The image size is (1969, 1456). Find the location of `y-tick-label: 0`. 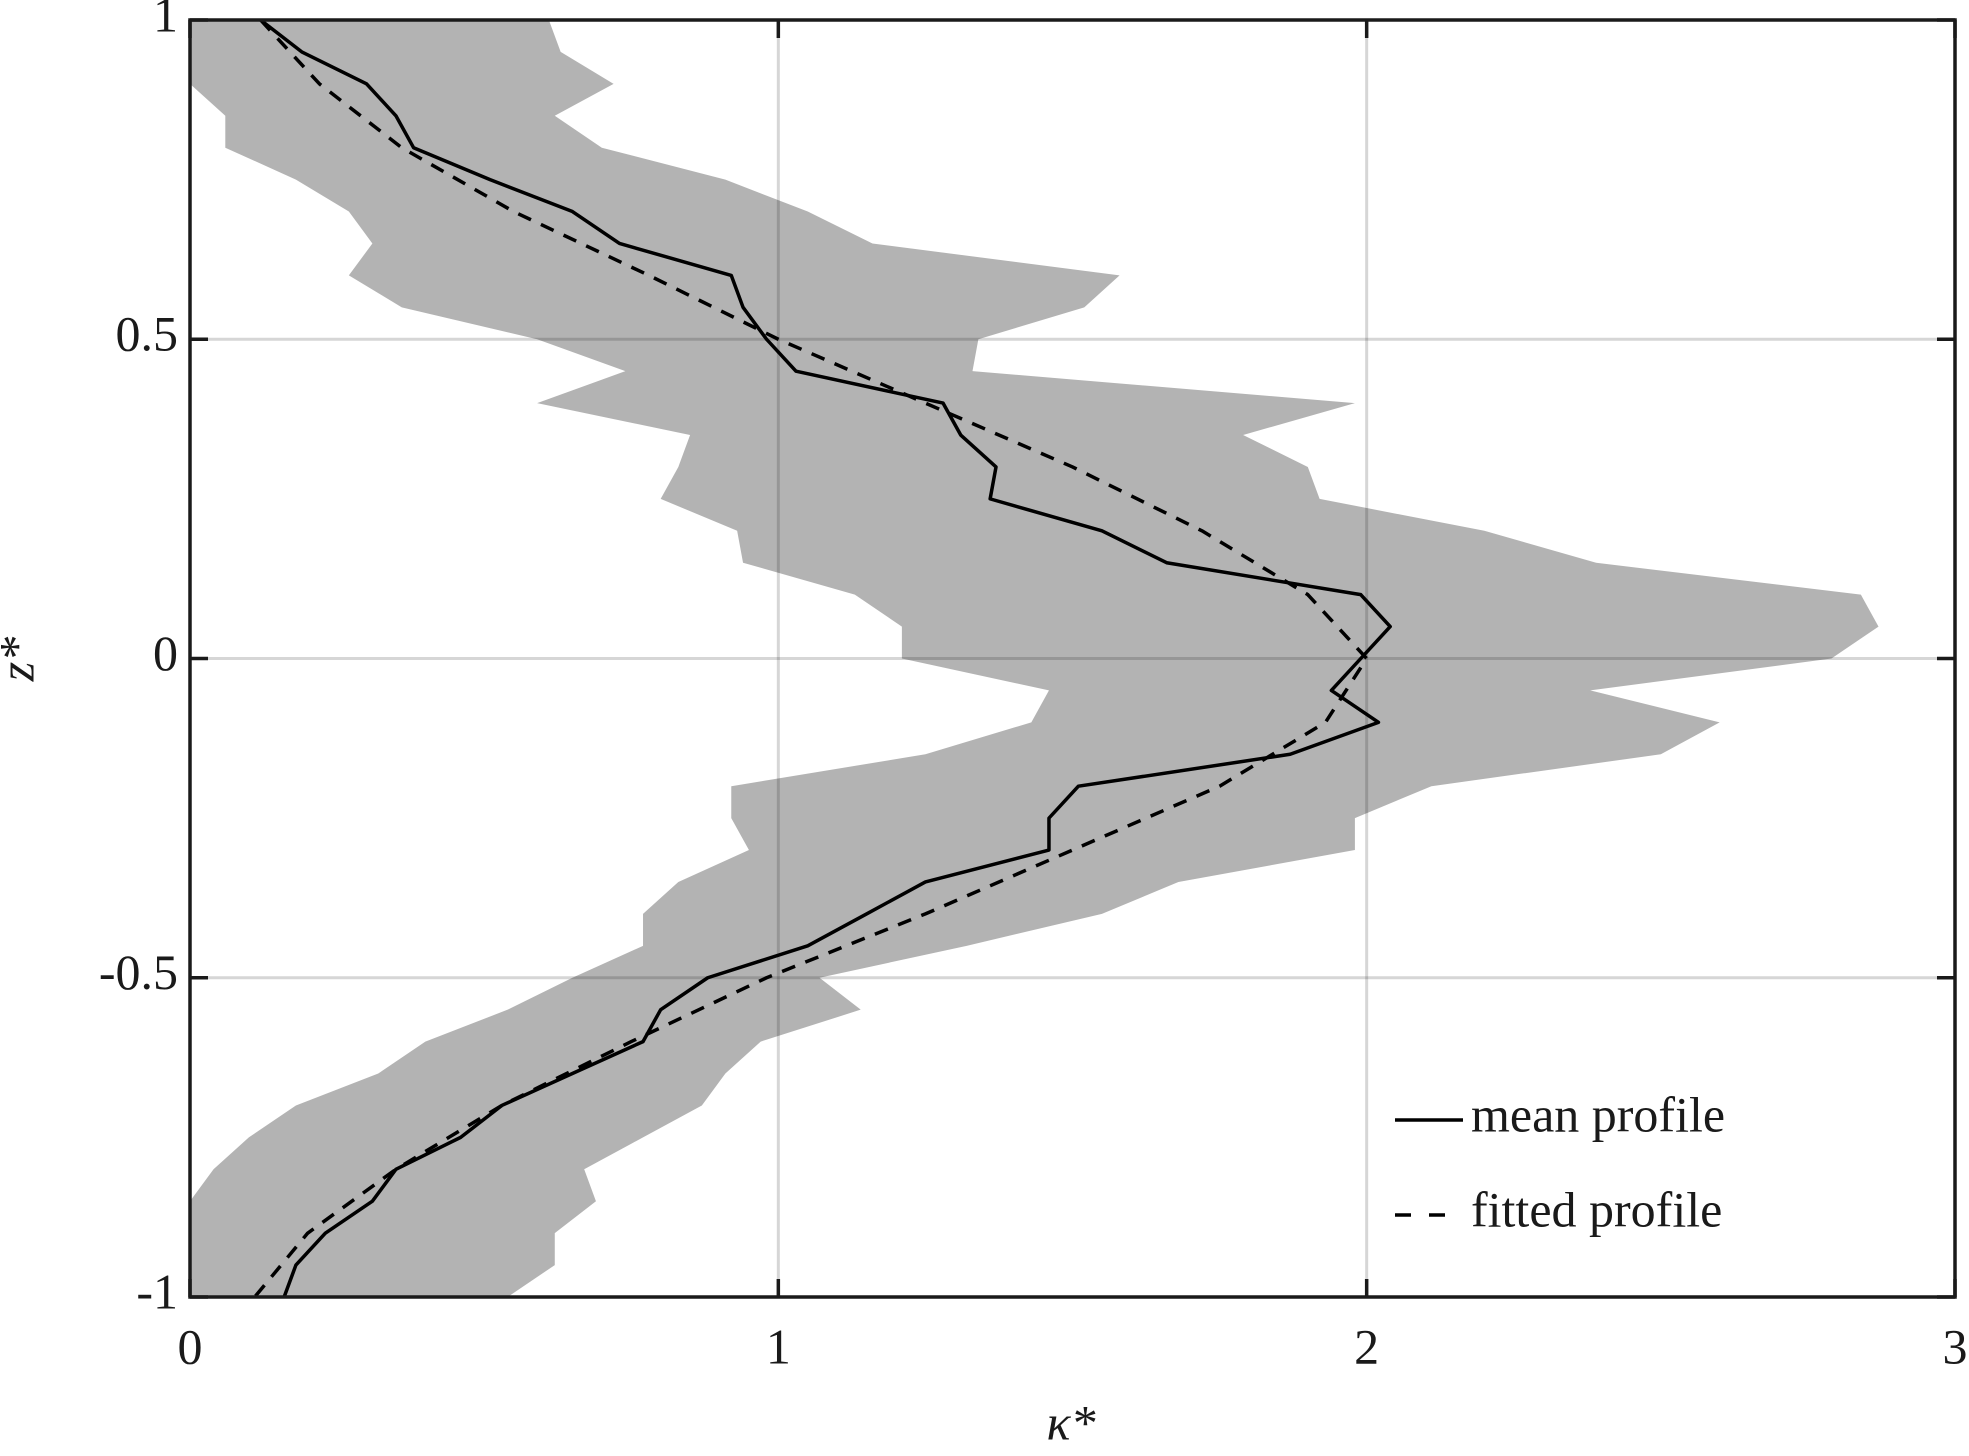

y-tick-label: 0 is located at coordinates (165, 653).